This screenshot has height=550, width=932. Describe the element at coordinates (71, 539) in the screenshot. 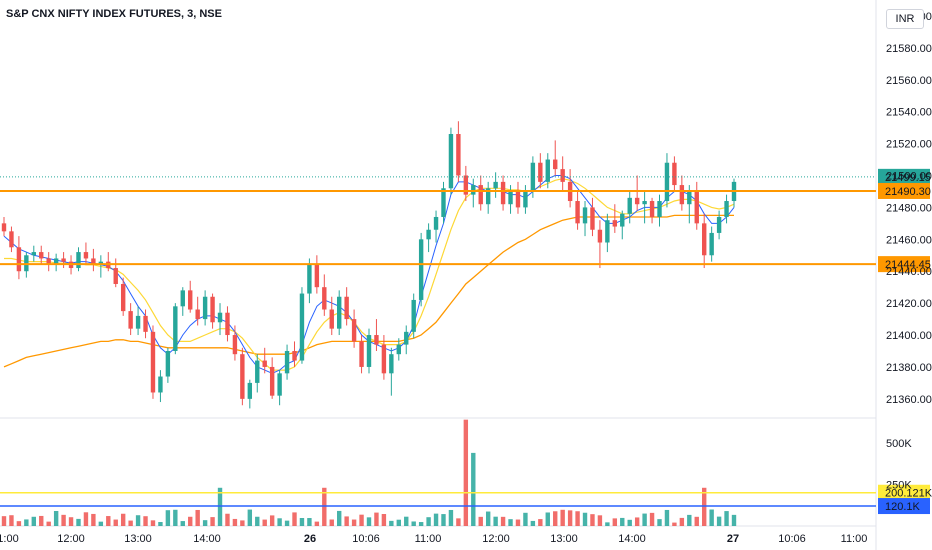

I see `time-tick-label: 12:00` at that location.